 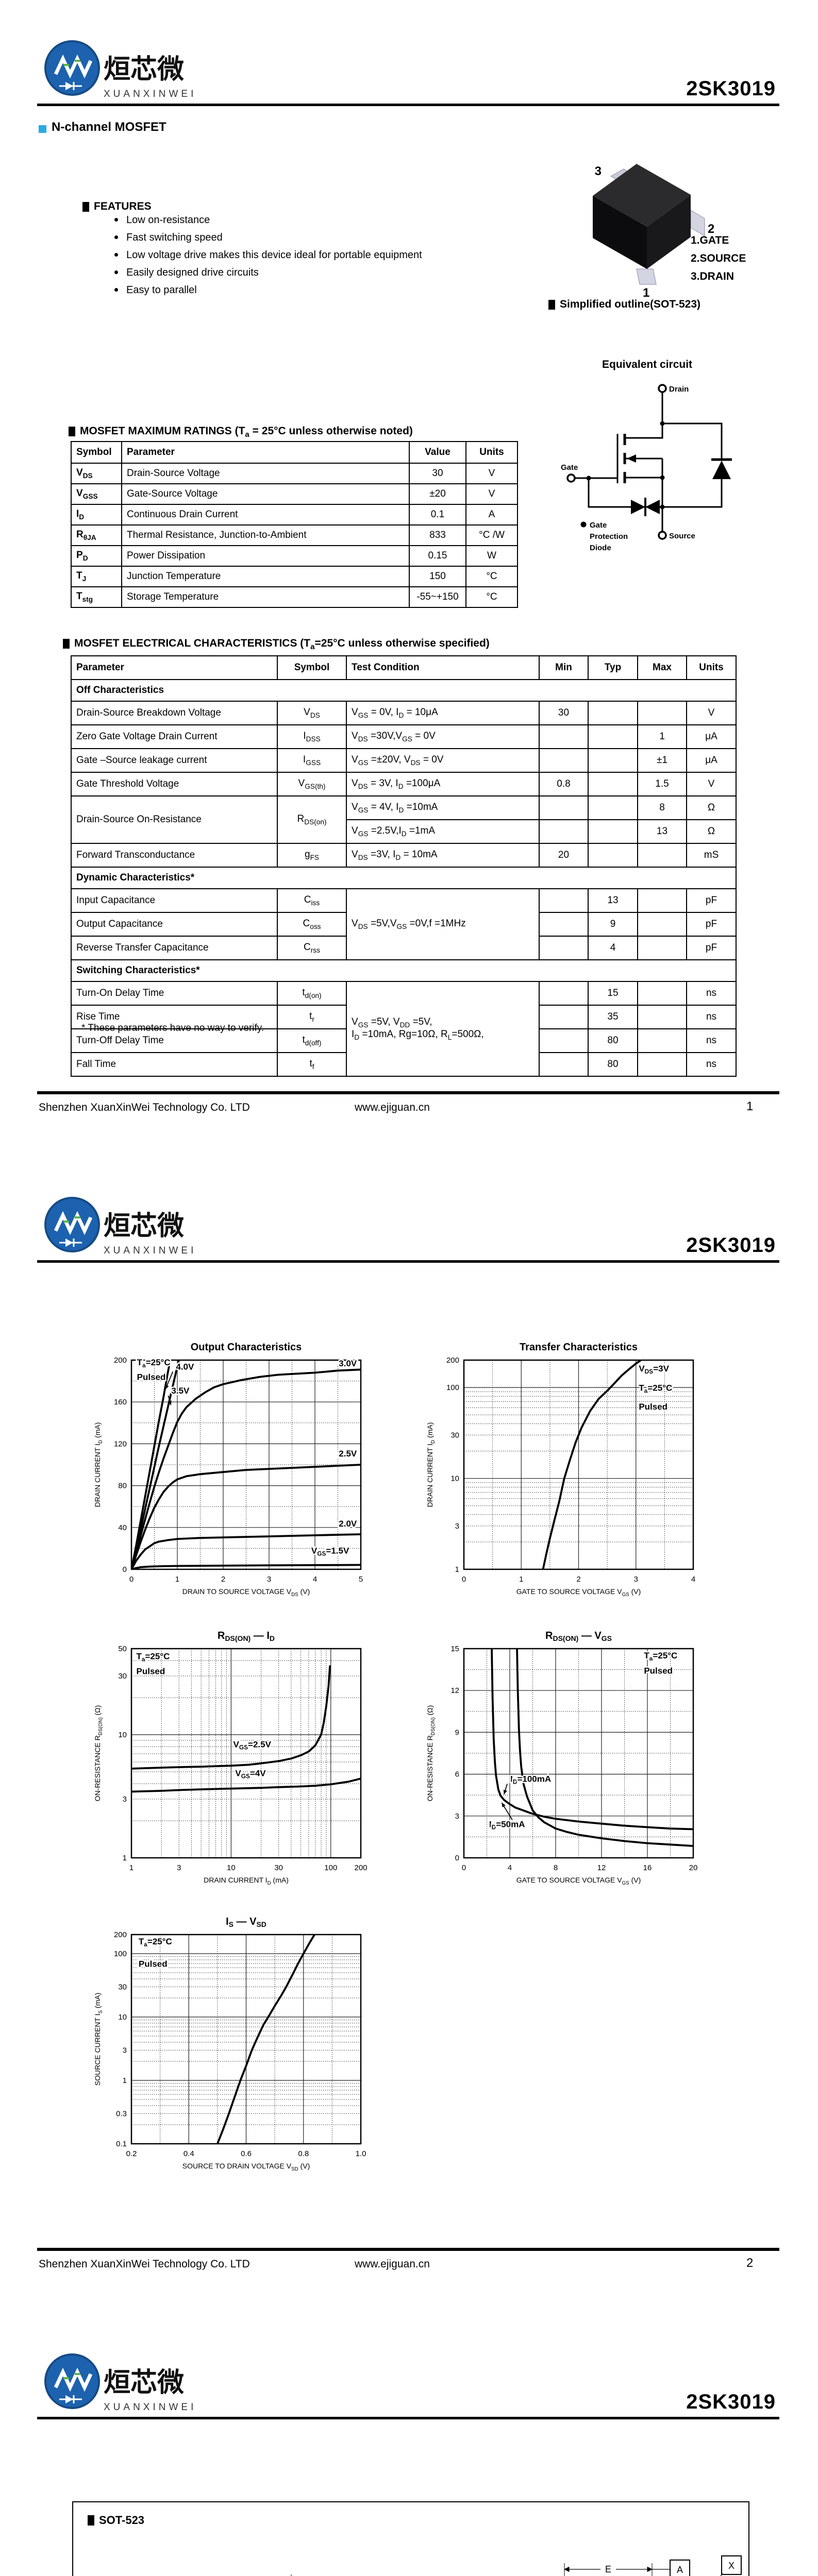 What do you see at coordinates (443, 831) in the screenshot?
I see `table-cell: VGS =2.5V,ID =1mA` at bounding box center [443, 831].